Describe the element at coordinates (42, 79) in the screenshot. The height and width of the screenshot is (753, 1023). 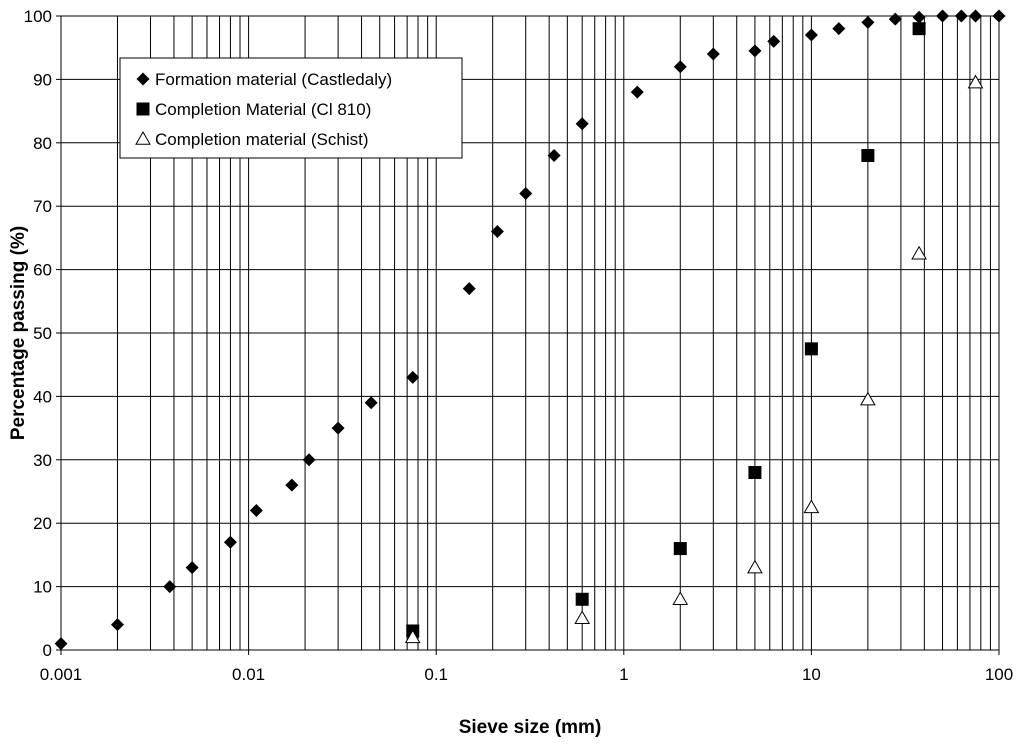
I see `y-tick-label: 90` at that location.